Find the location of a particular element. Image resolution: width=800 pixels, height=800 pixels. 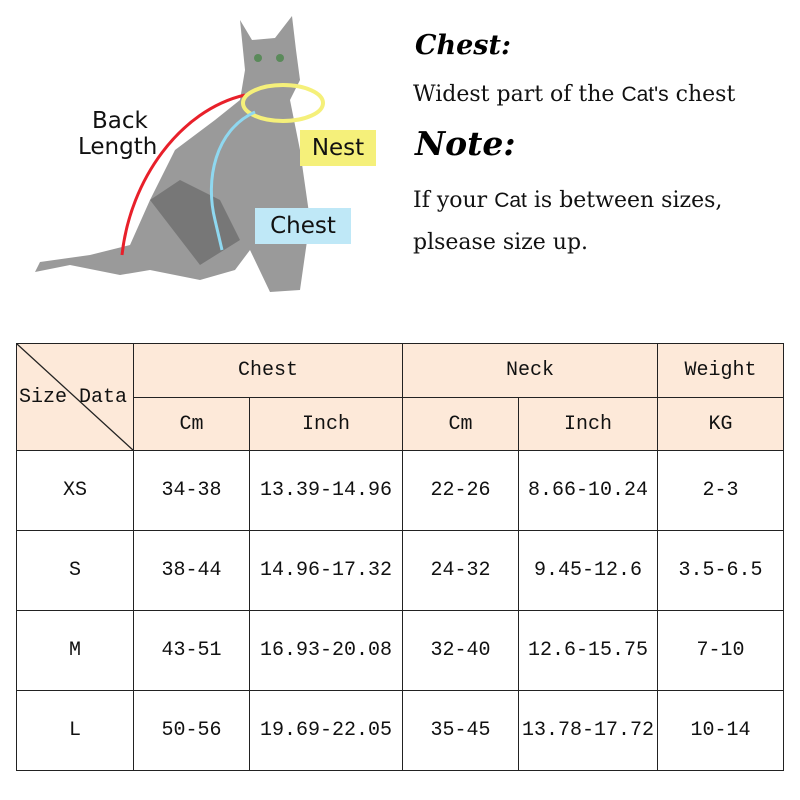

table-cell: 13.39-14.96 is located at coordinates (326, 490).